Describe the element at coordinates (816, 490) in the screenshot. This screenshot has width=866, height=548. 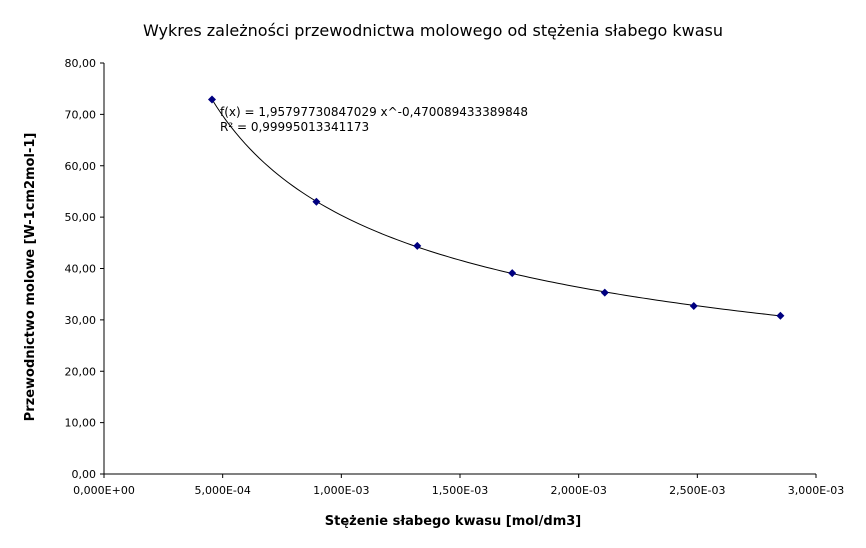
I see `x-tick-label: 3,000E-03` at that location.